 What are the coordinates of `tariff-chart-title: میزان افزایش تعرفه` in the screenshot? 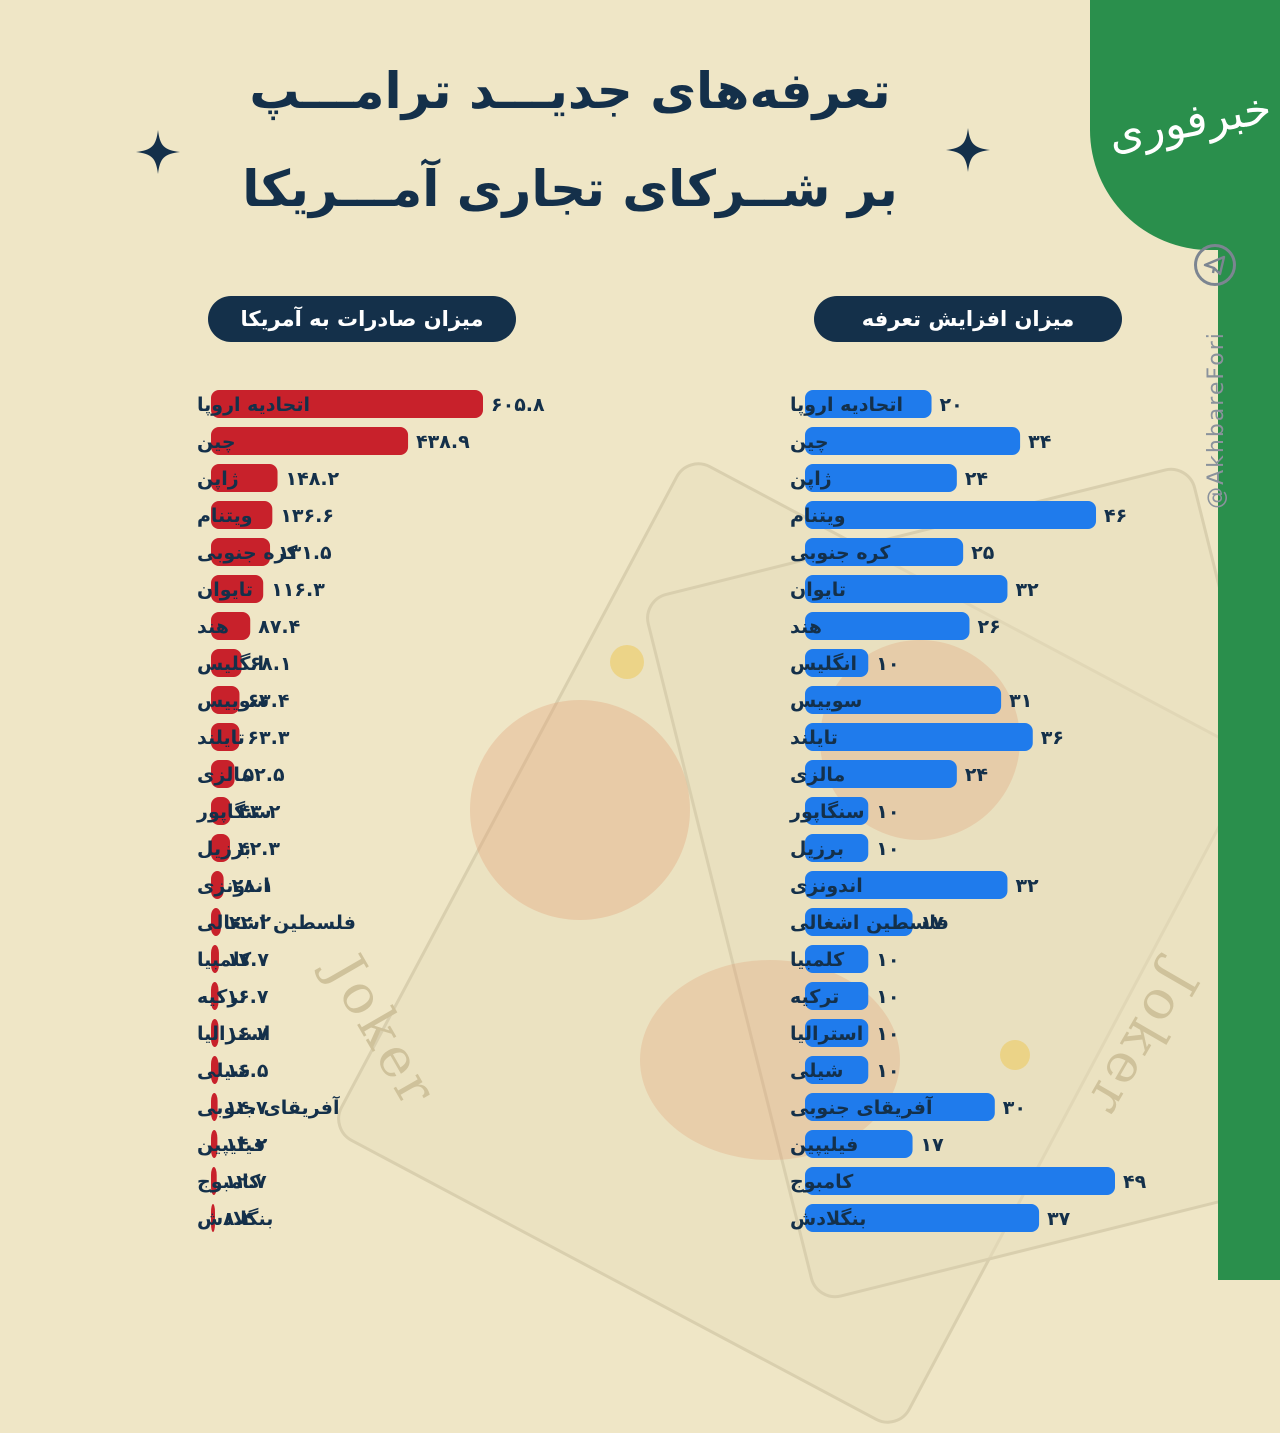 It's located at (968, 319).